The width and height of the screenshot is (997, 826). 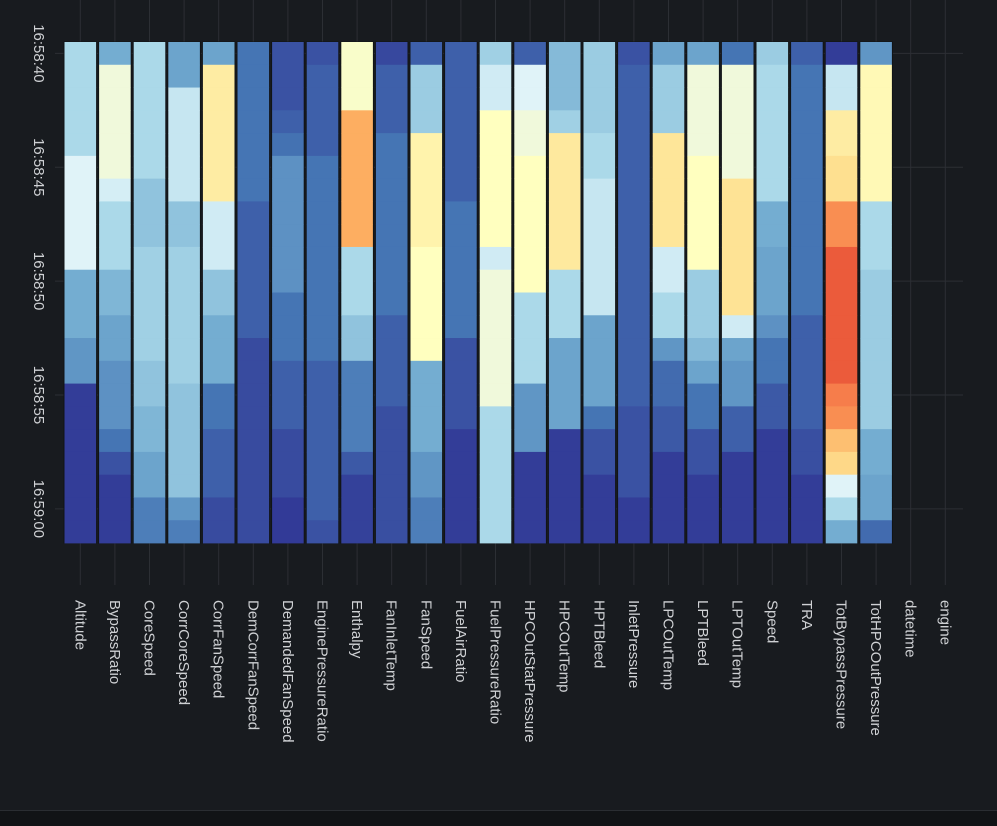 What do you see at coordinates (38, 509) in the screenshot?
I see `y-tick-label: 16:59:00` at bounding box center [38, 509].